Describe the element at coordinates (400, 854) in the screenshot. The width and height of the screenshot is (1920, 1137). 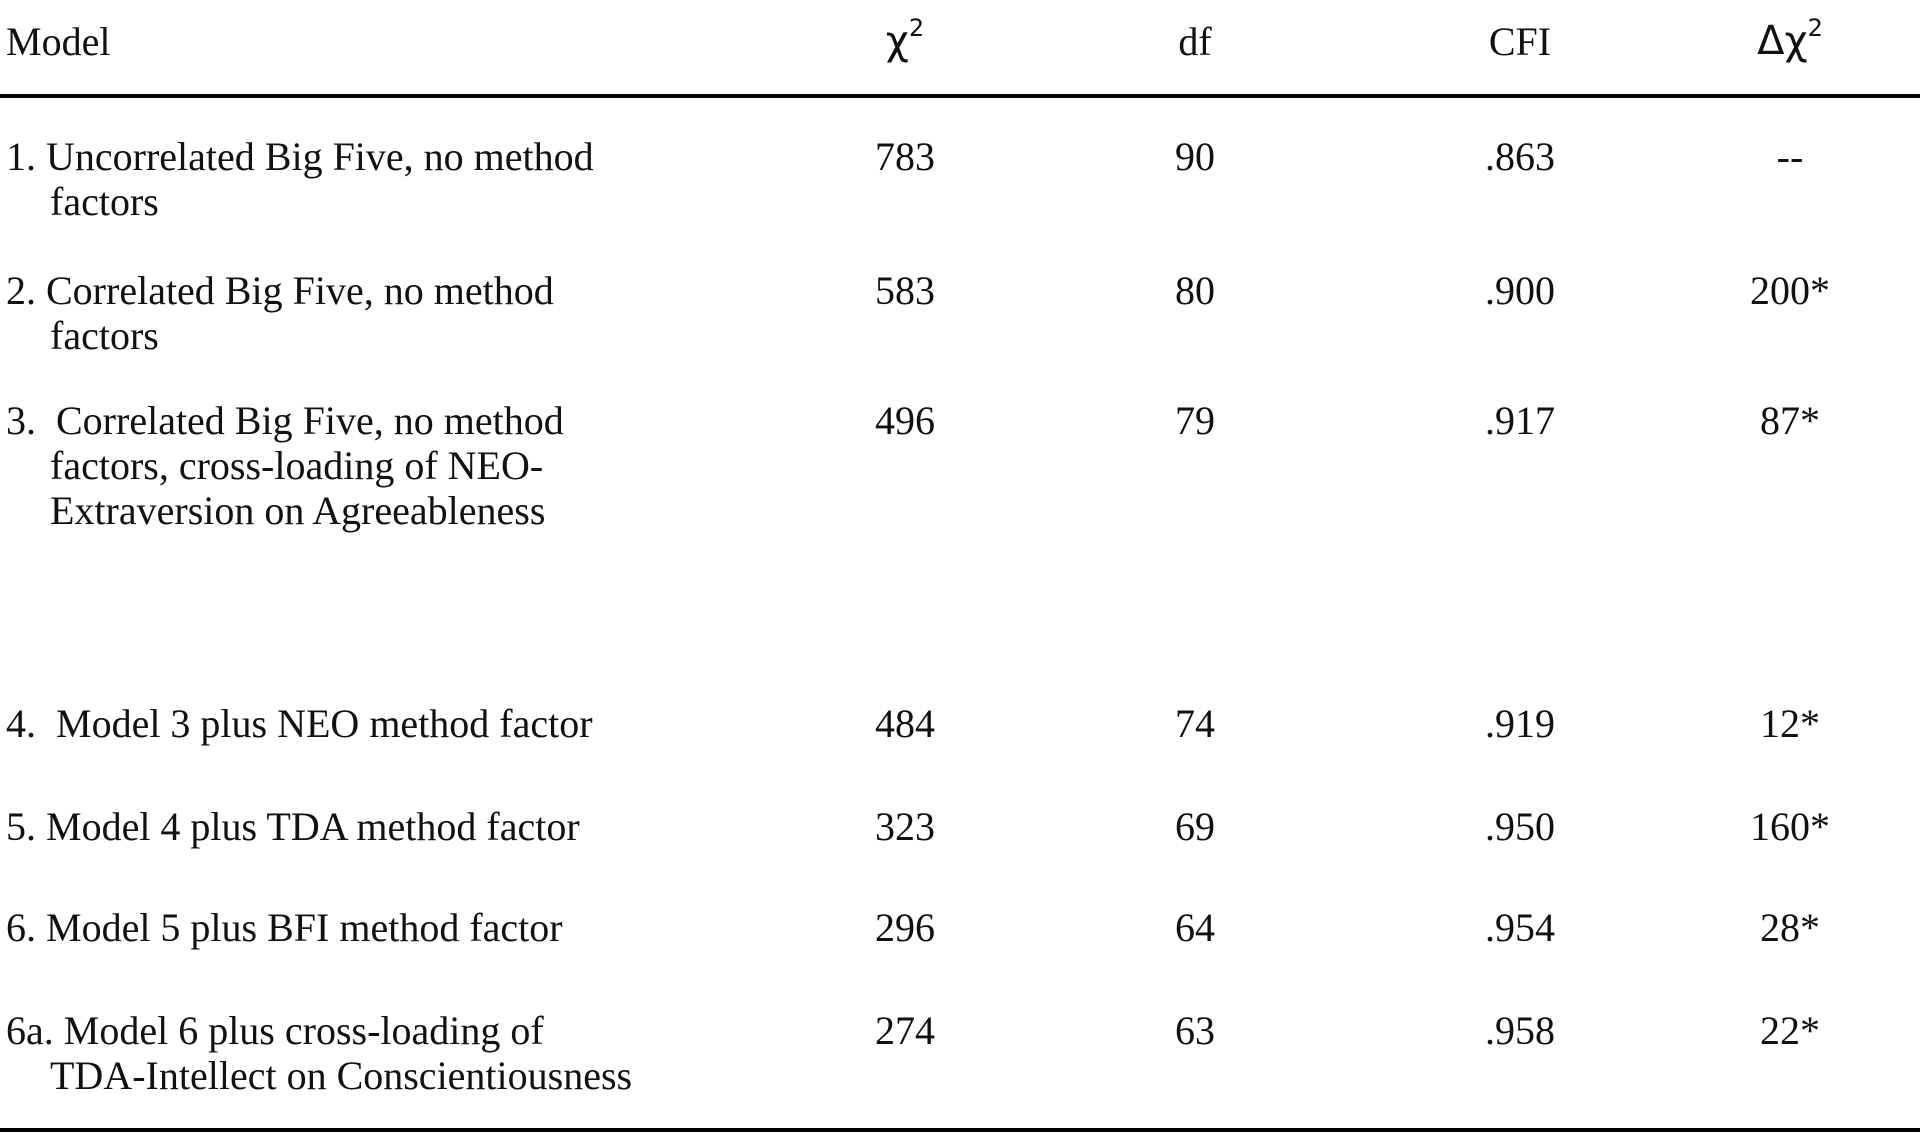
I see `cell-model: 5. Model 4 plus TDA method factor` at that location.